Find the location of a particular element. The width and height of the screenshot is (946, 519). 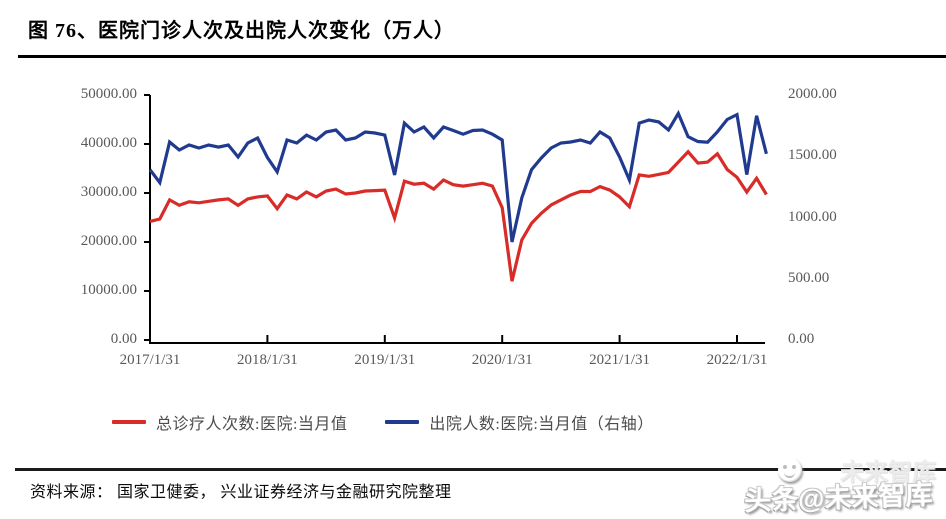

discharge-line-swatch is located at coordinates (402, 422).